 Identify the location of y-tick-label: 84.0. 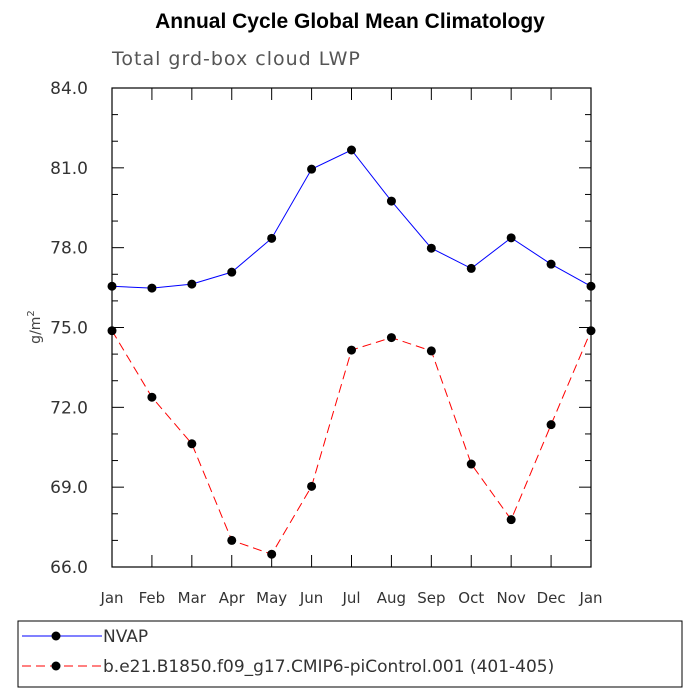
(69, 89).